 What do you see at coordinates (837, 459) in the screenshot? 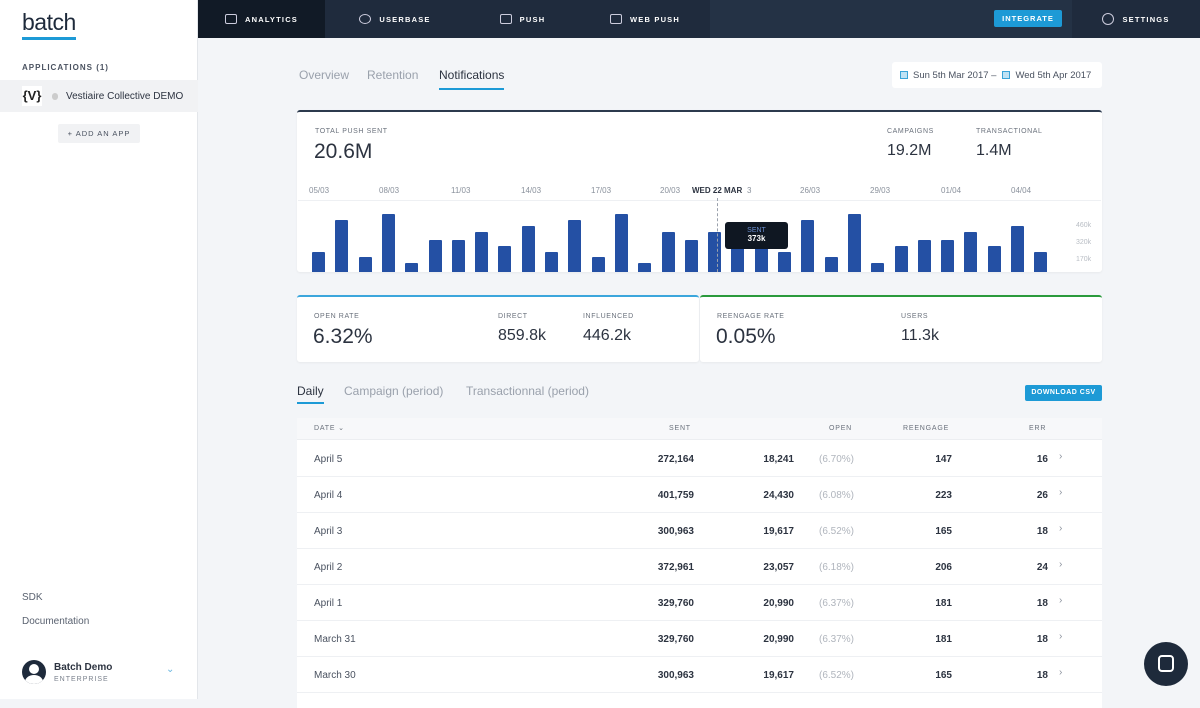
I see `cell-open-pct: (6.70%)` at bounding box center [837, 459].